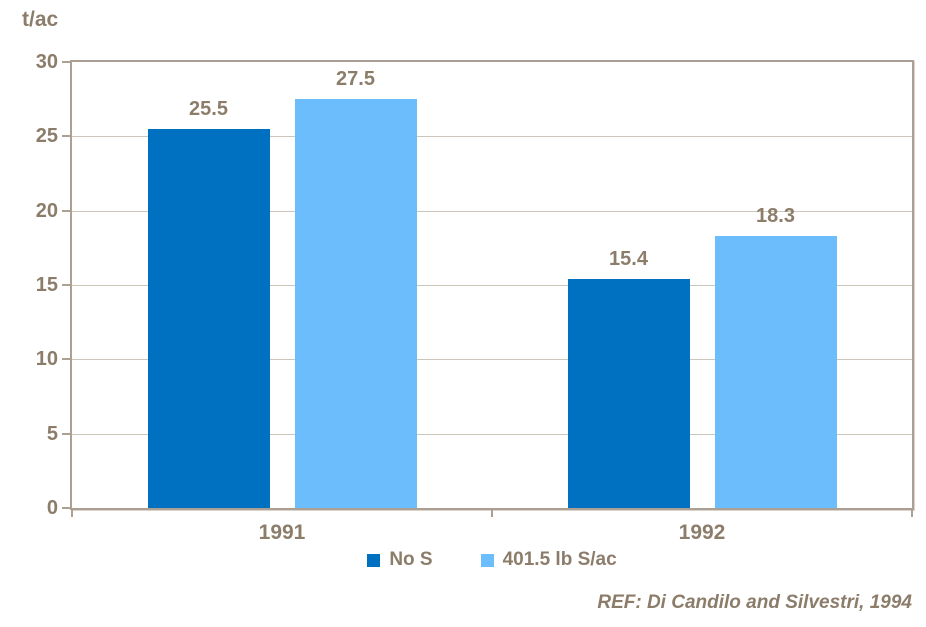 This screenshot has width=926, height=627. What do you see at coordinates (208, 318) in the screenshot?
I see `bar-no-s-1991` at bounding box center [208, 318].